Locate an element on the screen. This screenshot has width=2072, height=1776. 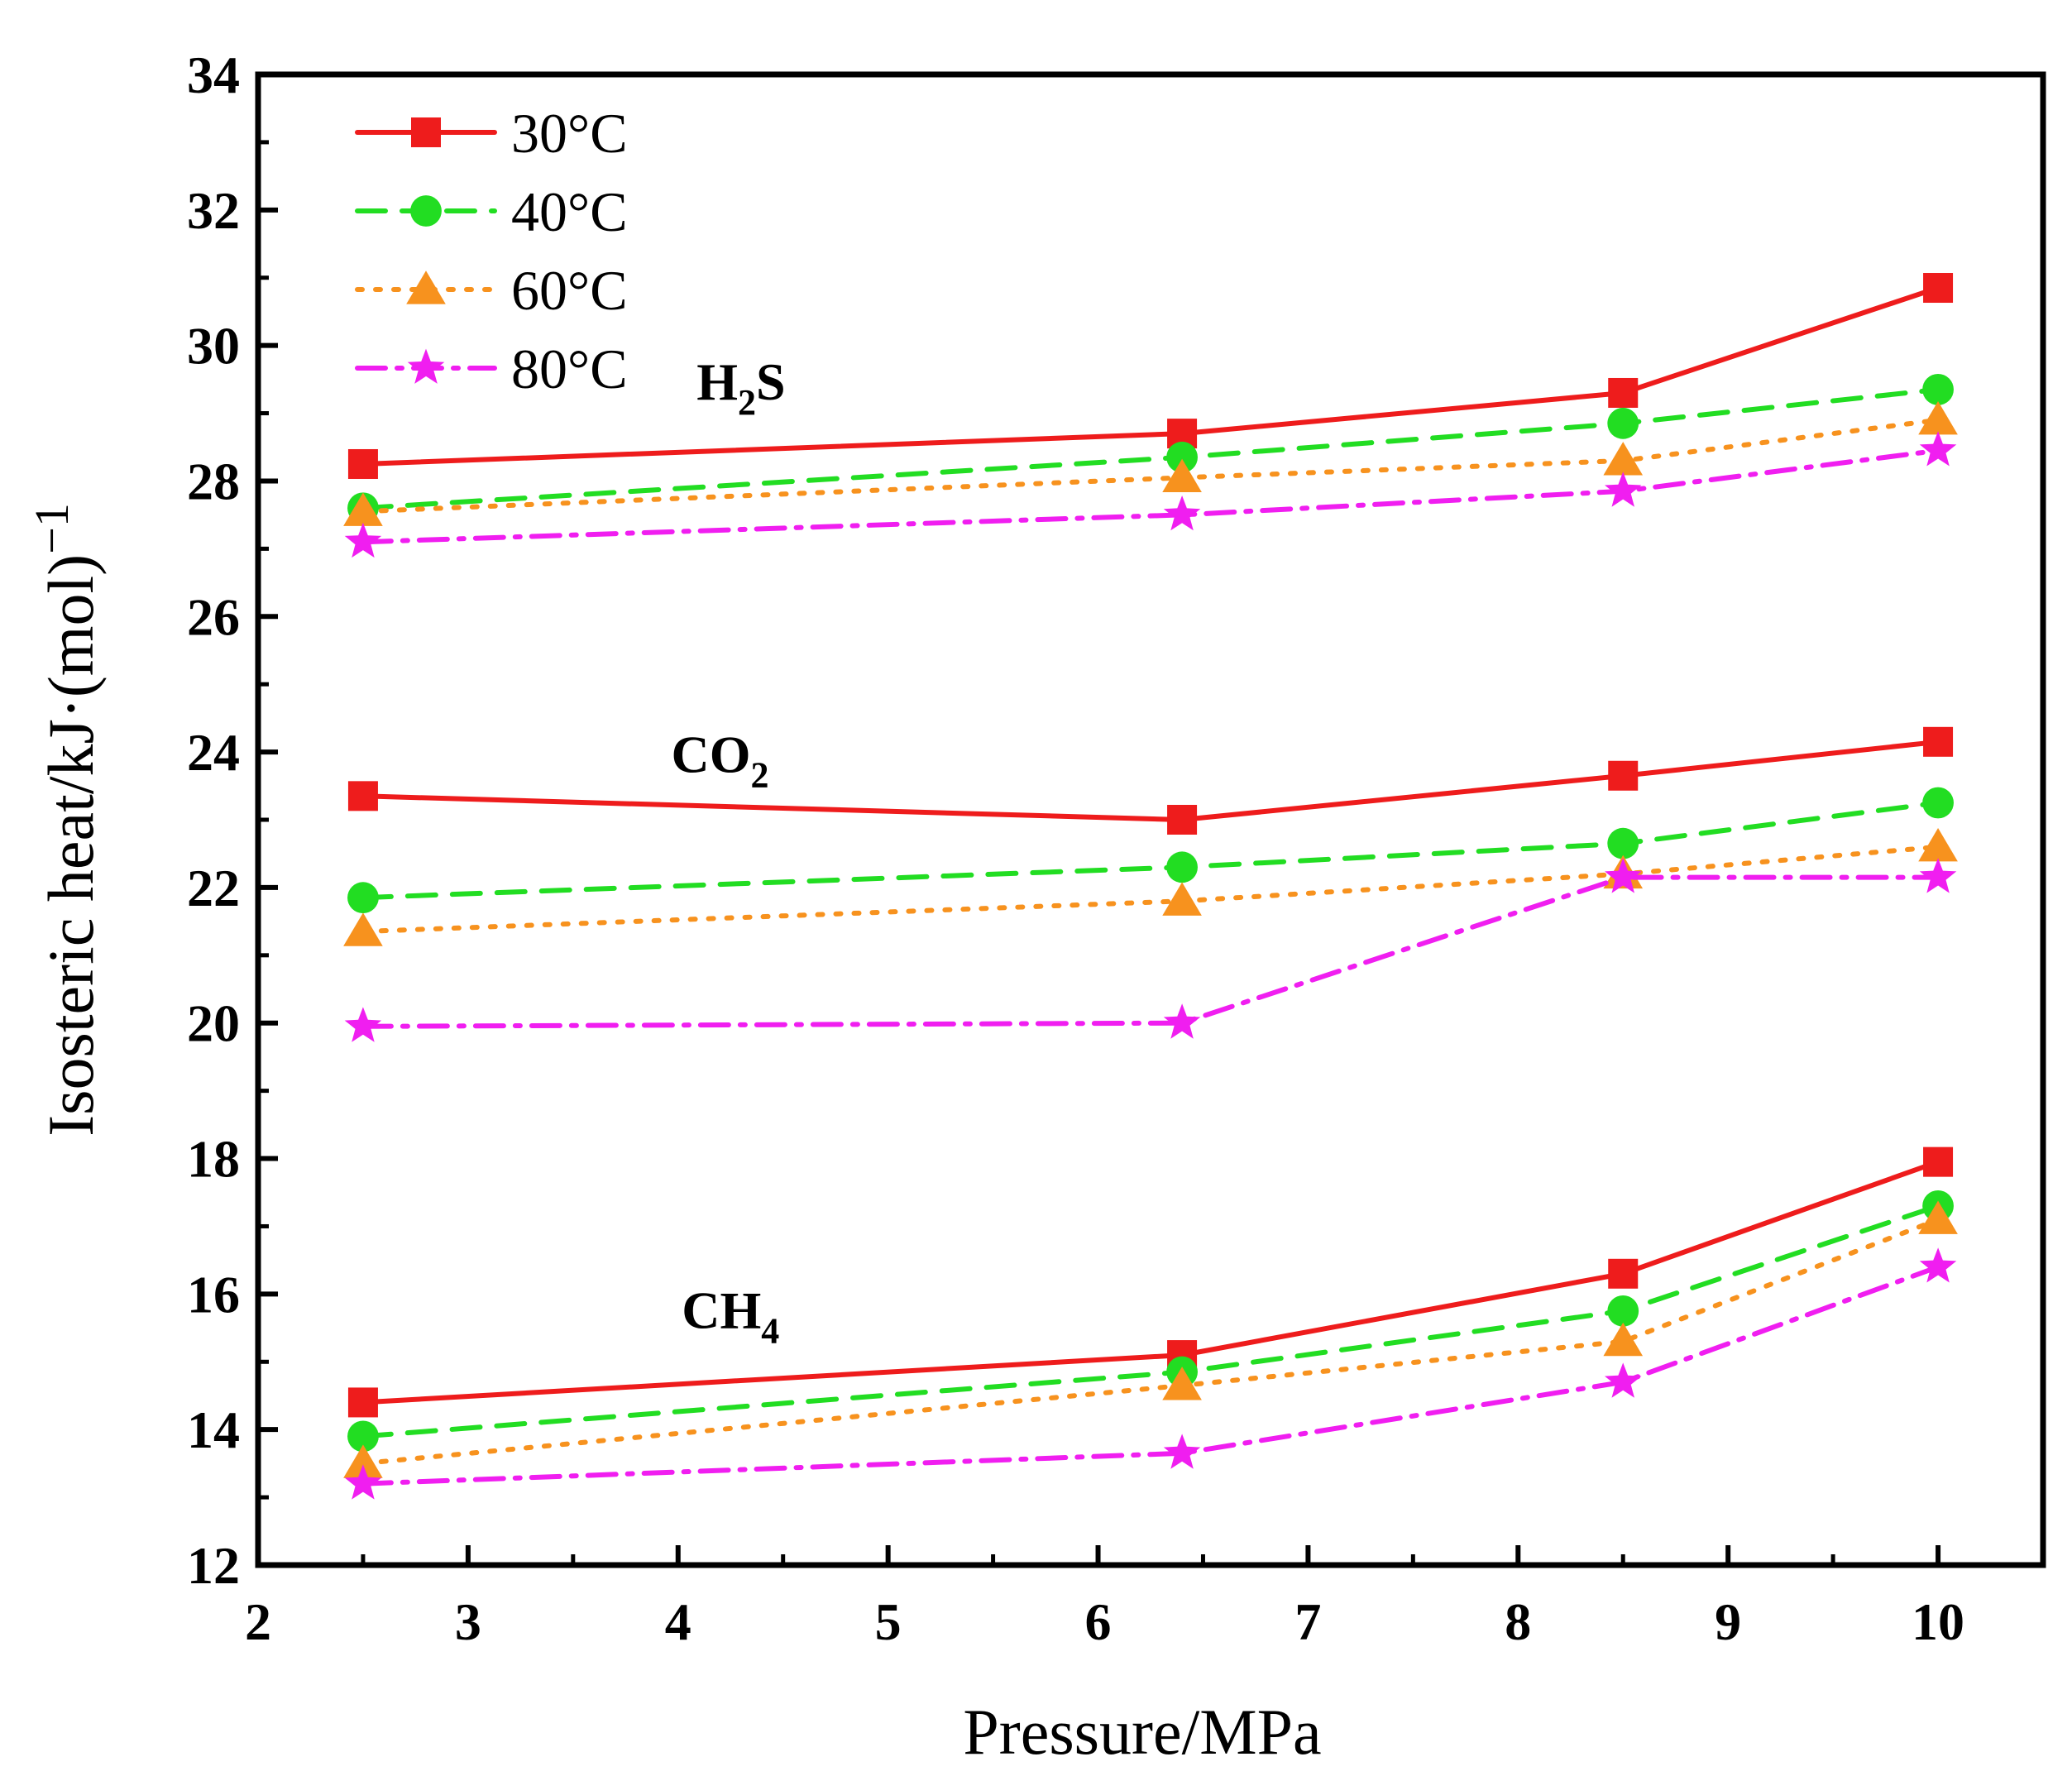
y-tick-label: 28 is located at coordinates (213, 481).